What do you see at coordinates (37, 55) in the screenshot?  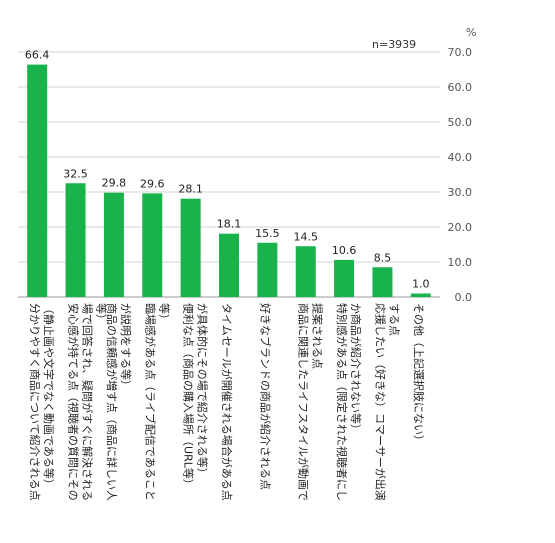 I see `value-label: 66.4` at bounding box center [37, 55].